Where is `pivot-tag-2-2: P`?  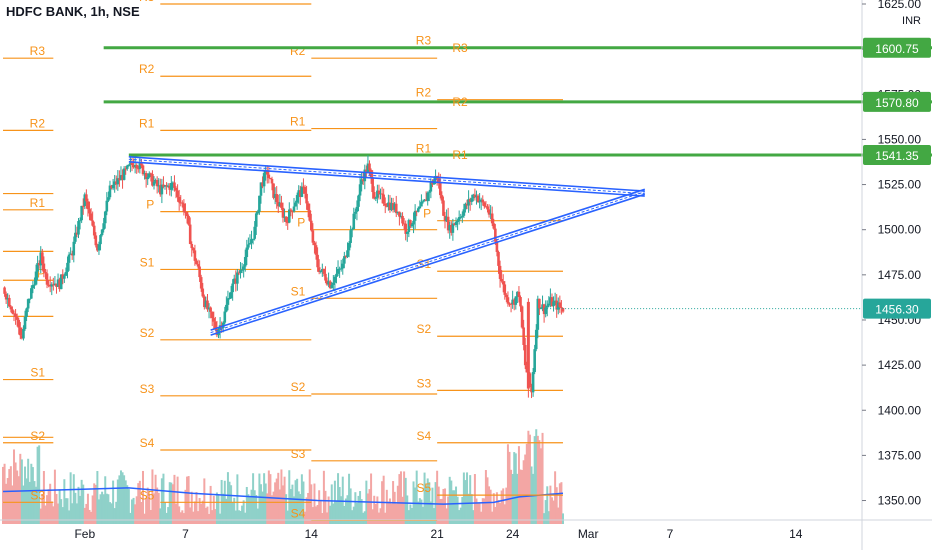 pivot-tag-2-2: P is located at coordinates (301, 223).